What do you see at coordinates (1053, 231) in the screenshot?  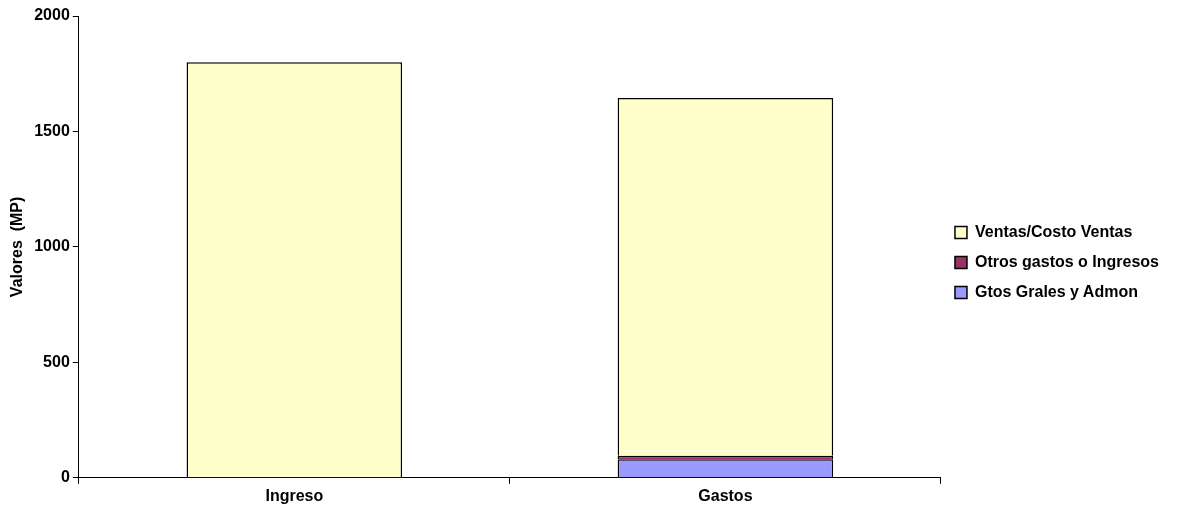 I see `legend-label: Ventas/Costo Ventas` at bounding box center [1053, 231].